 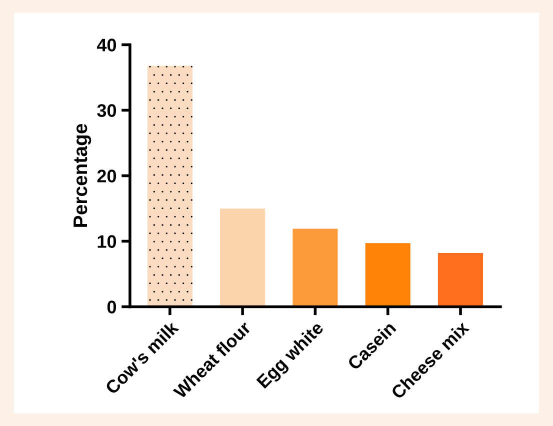 I want to click on y-tick-label: 0, so click(x=111, y=307).